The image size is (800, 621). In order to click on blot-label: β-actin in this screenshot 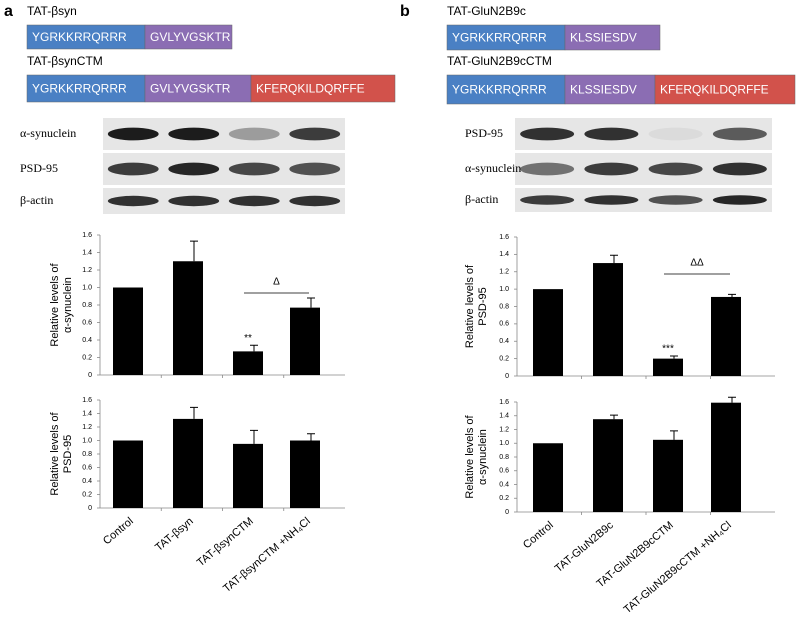, I will do `click(481, 199)`.